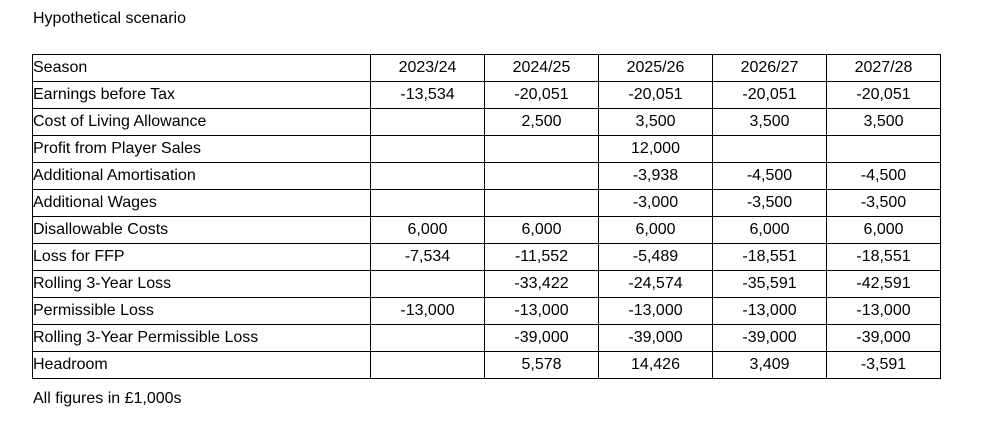 This screenshot has width=1006, height=433. What do you see at coordinates (541, 122) in the screenshot?
I see `value-cell: 2,500` at bounding box center [541, 122].